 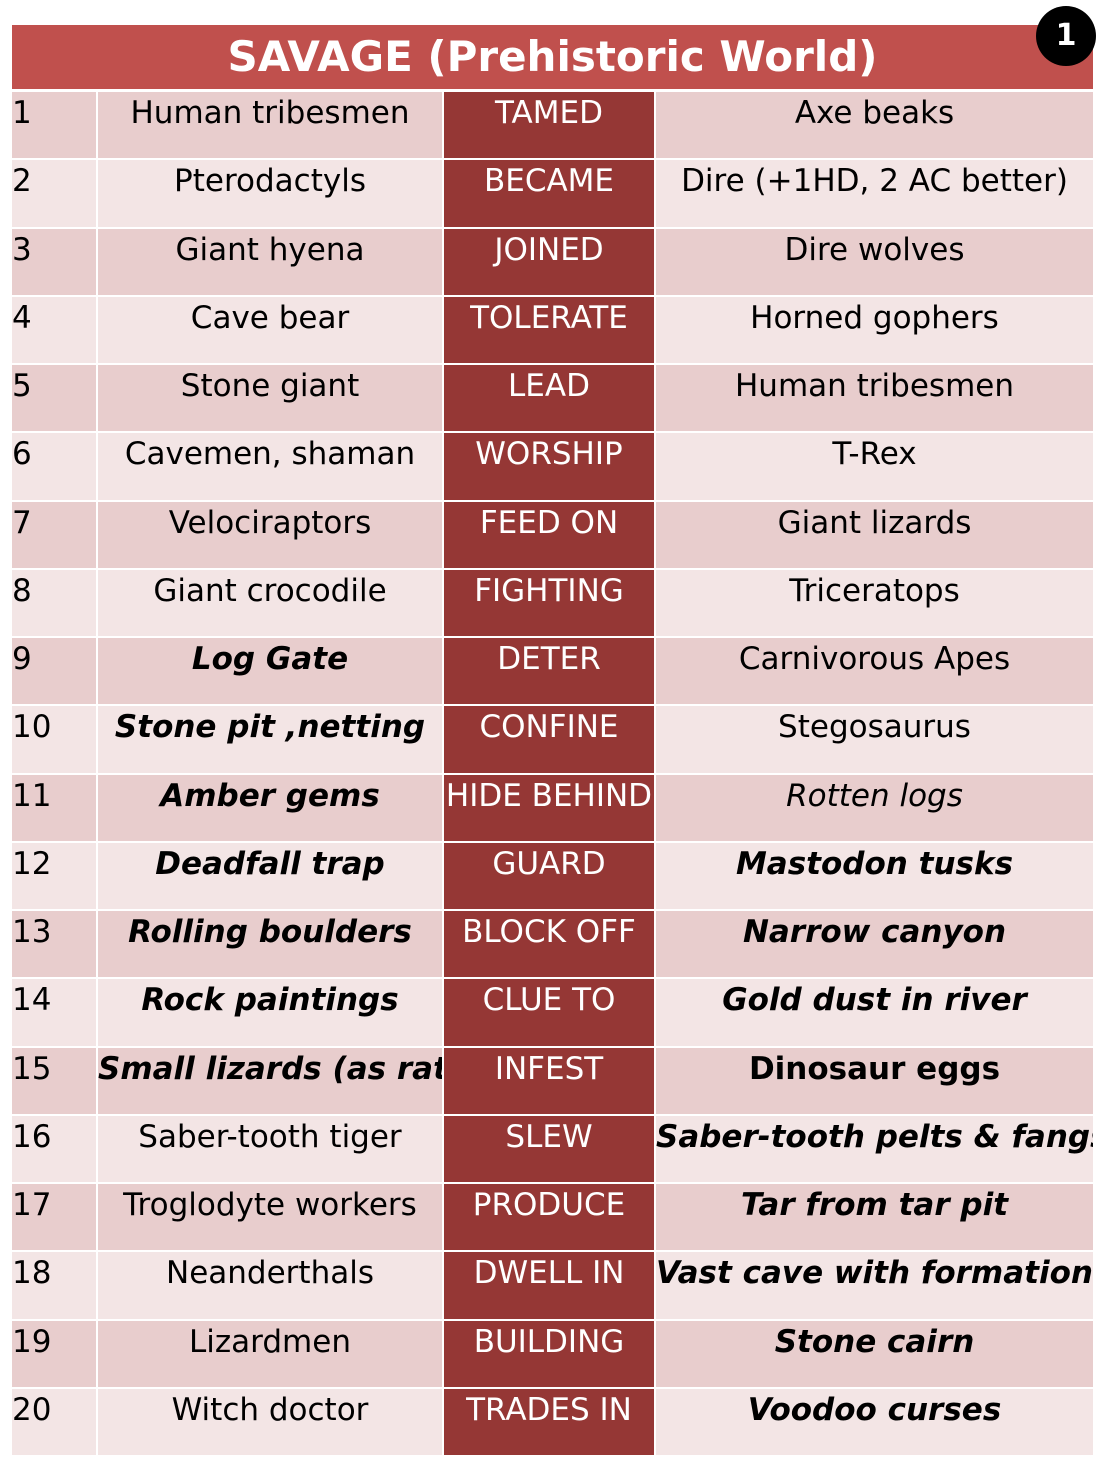 I want to click on page-title: SAVAGE (Prehistoric World), so click(x=552, y=57).